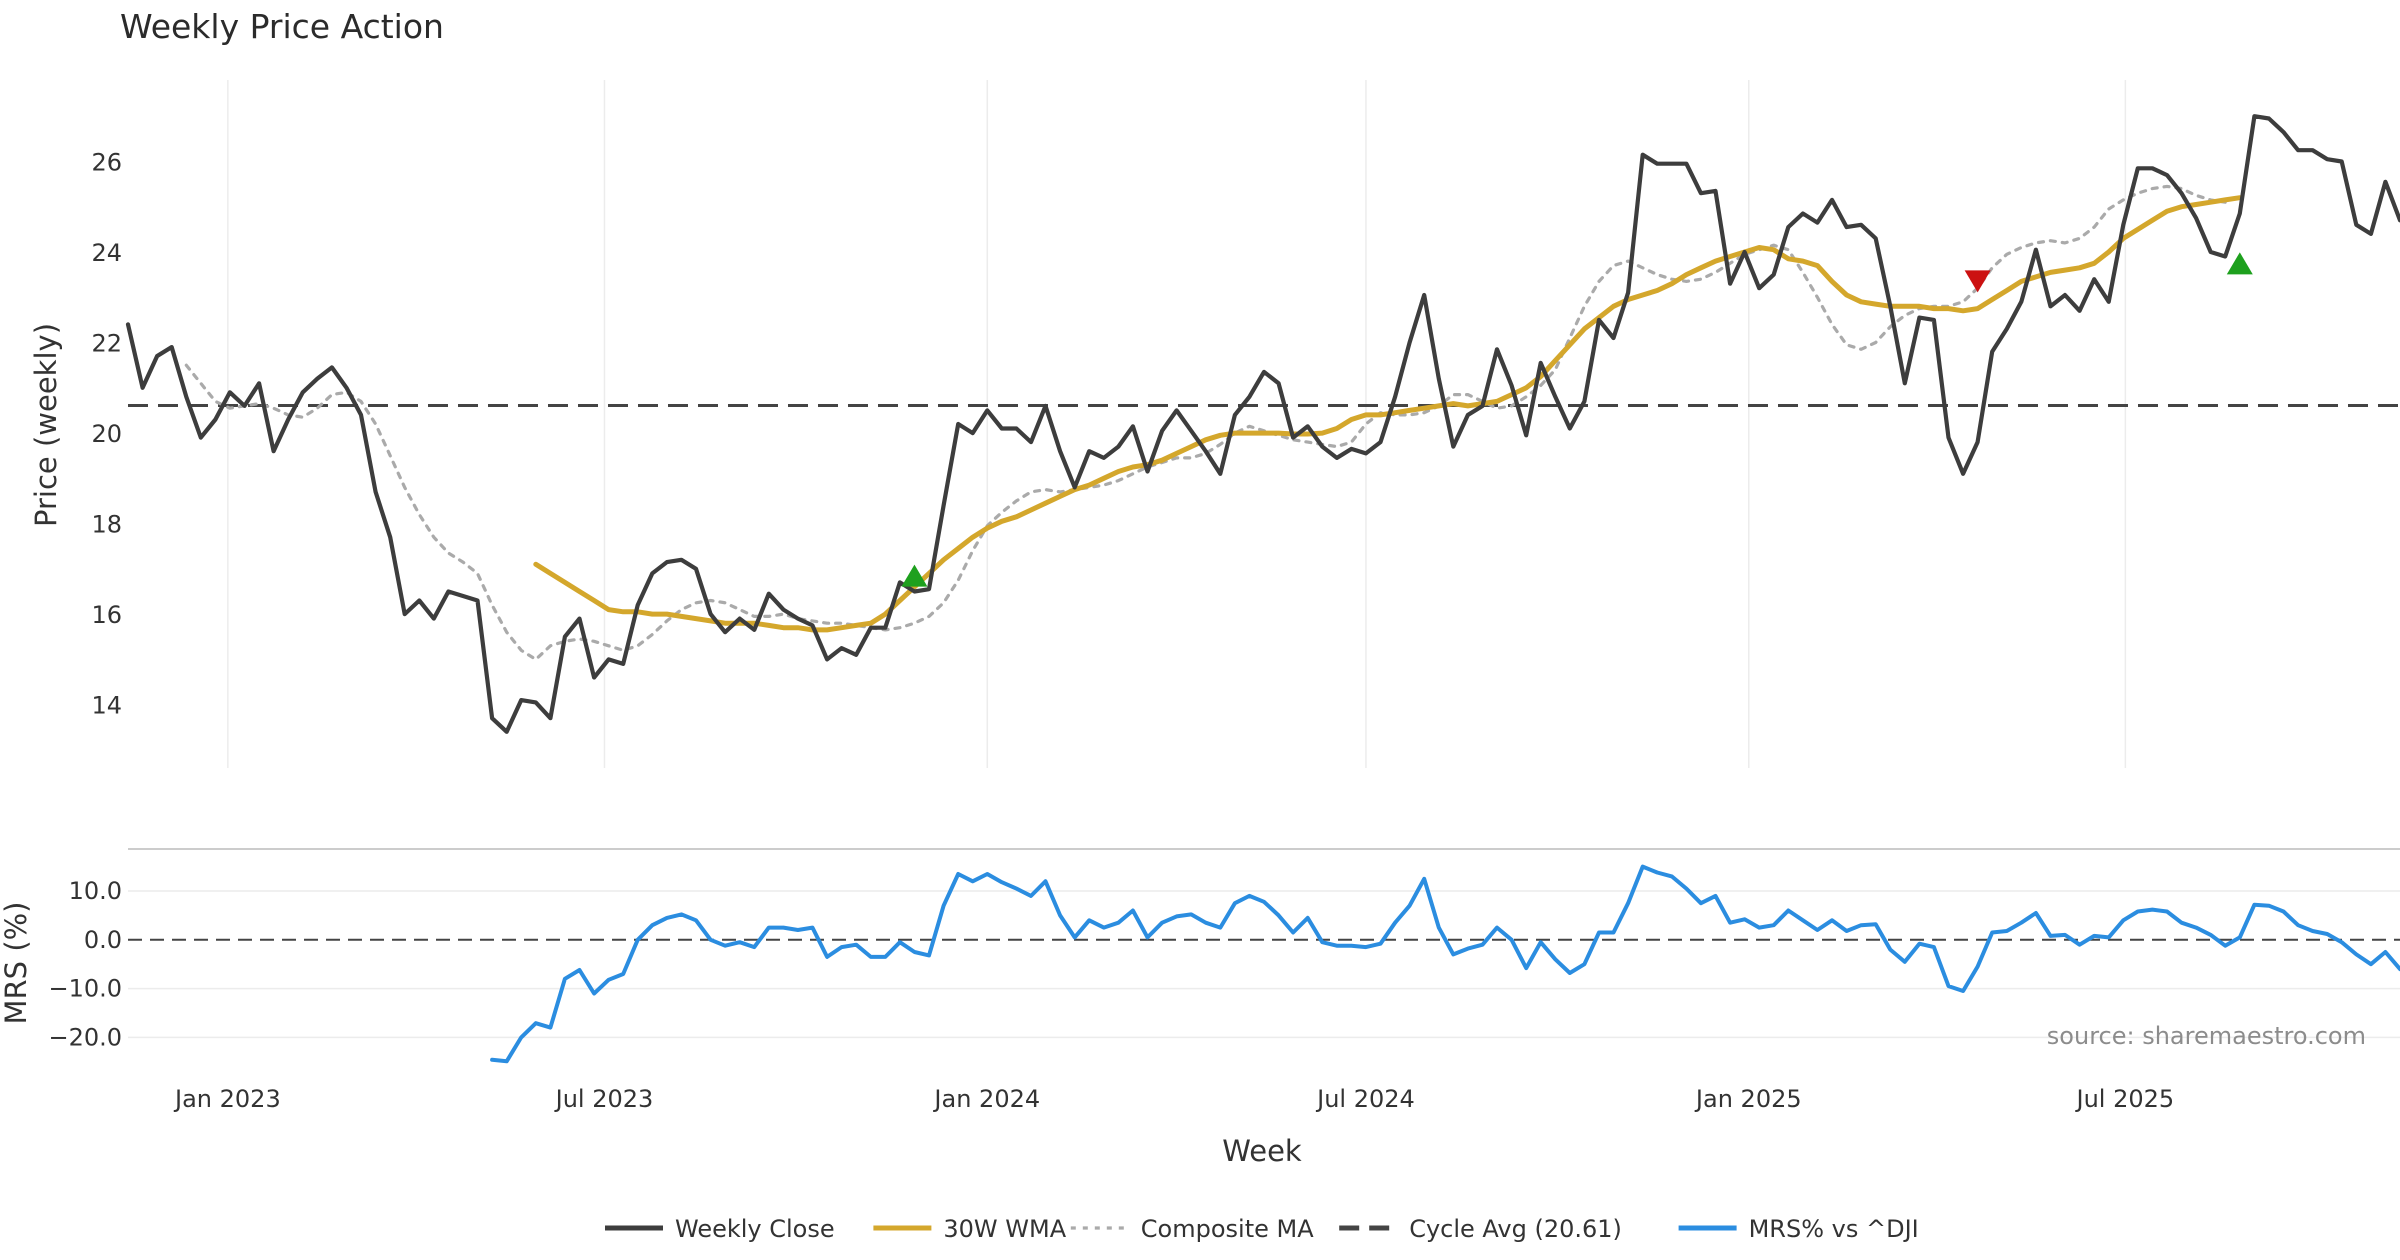  Describe the element at coordinates (46, 425) in the screenshot. I see `price-y-axis-title: Price (weekly)` at that location.